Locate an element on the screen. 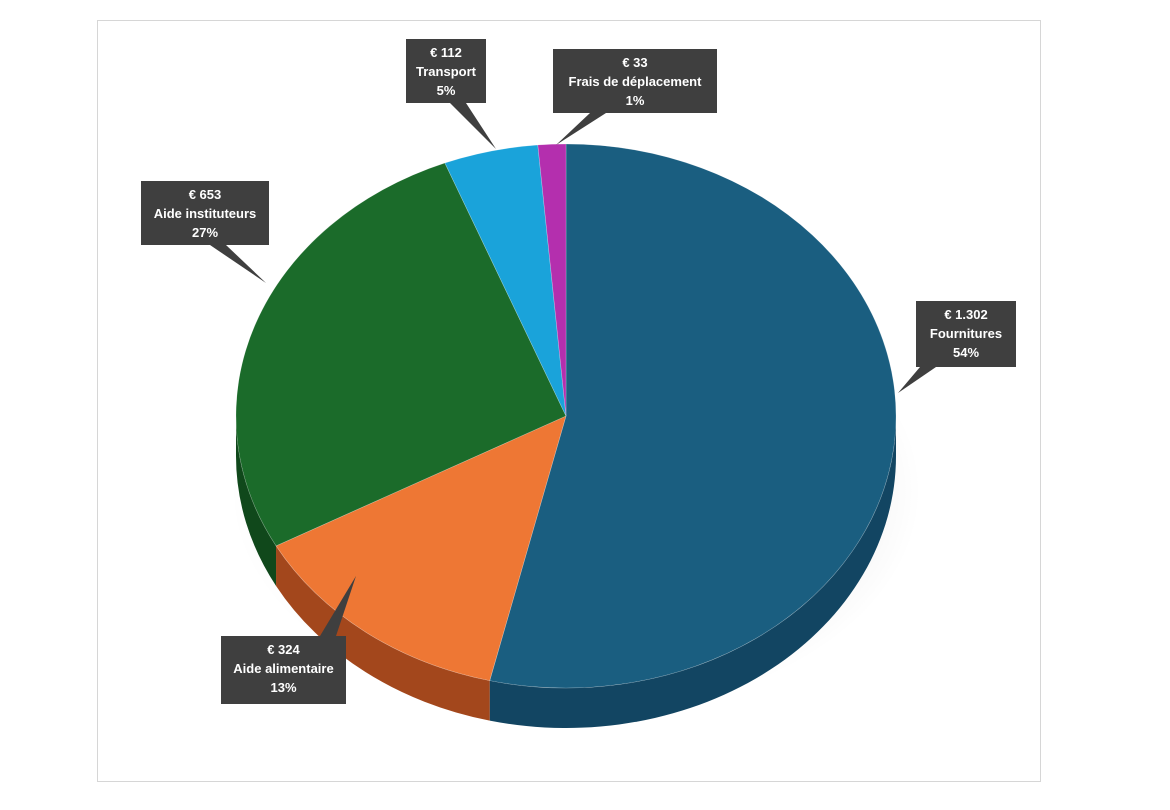 The height and width of the screenshot is (810, 1170). data-label-category: Fournitures is located at coordinates (966, 333).